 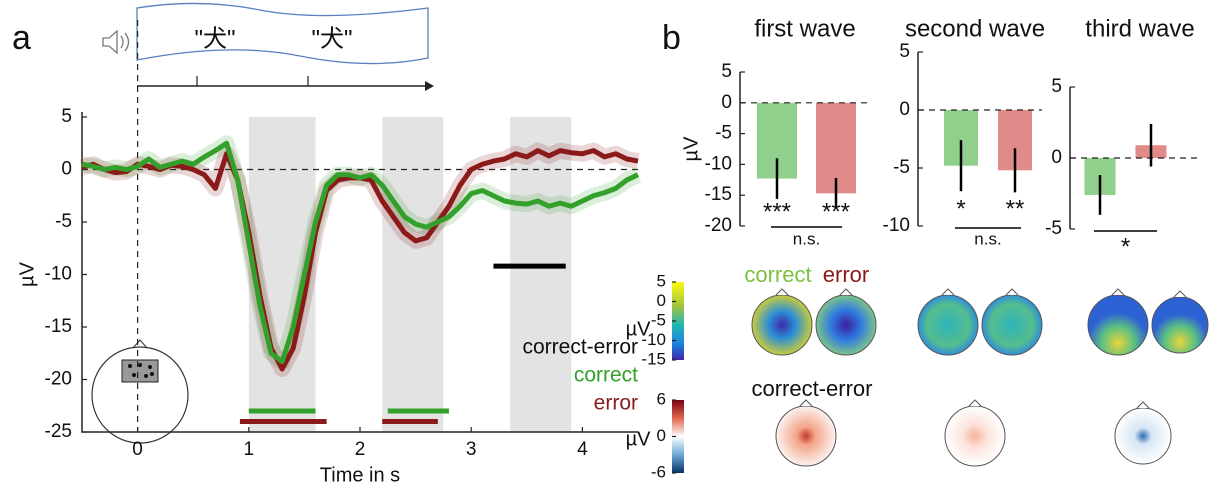 I want to click on colorbar, so click(x=678, y=436).